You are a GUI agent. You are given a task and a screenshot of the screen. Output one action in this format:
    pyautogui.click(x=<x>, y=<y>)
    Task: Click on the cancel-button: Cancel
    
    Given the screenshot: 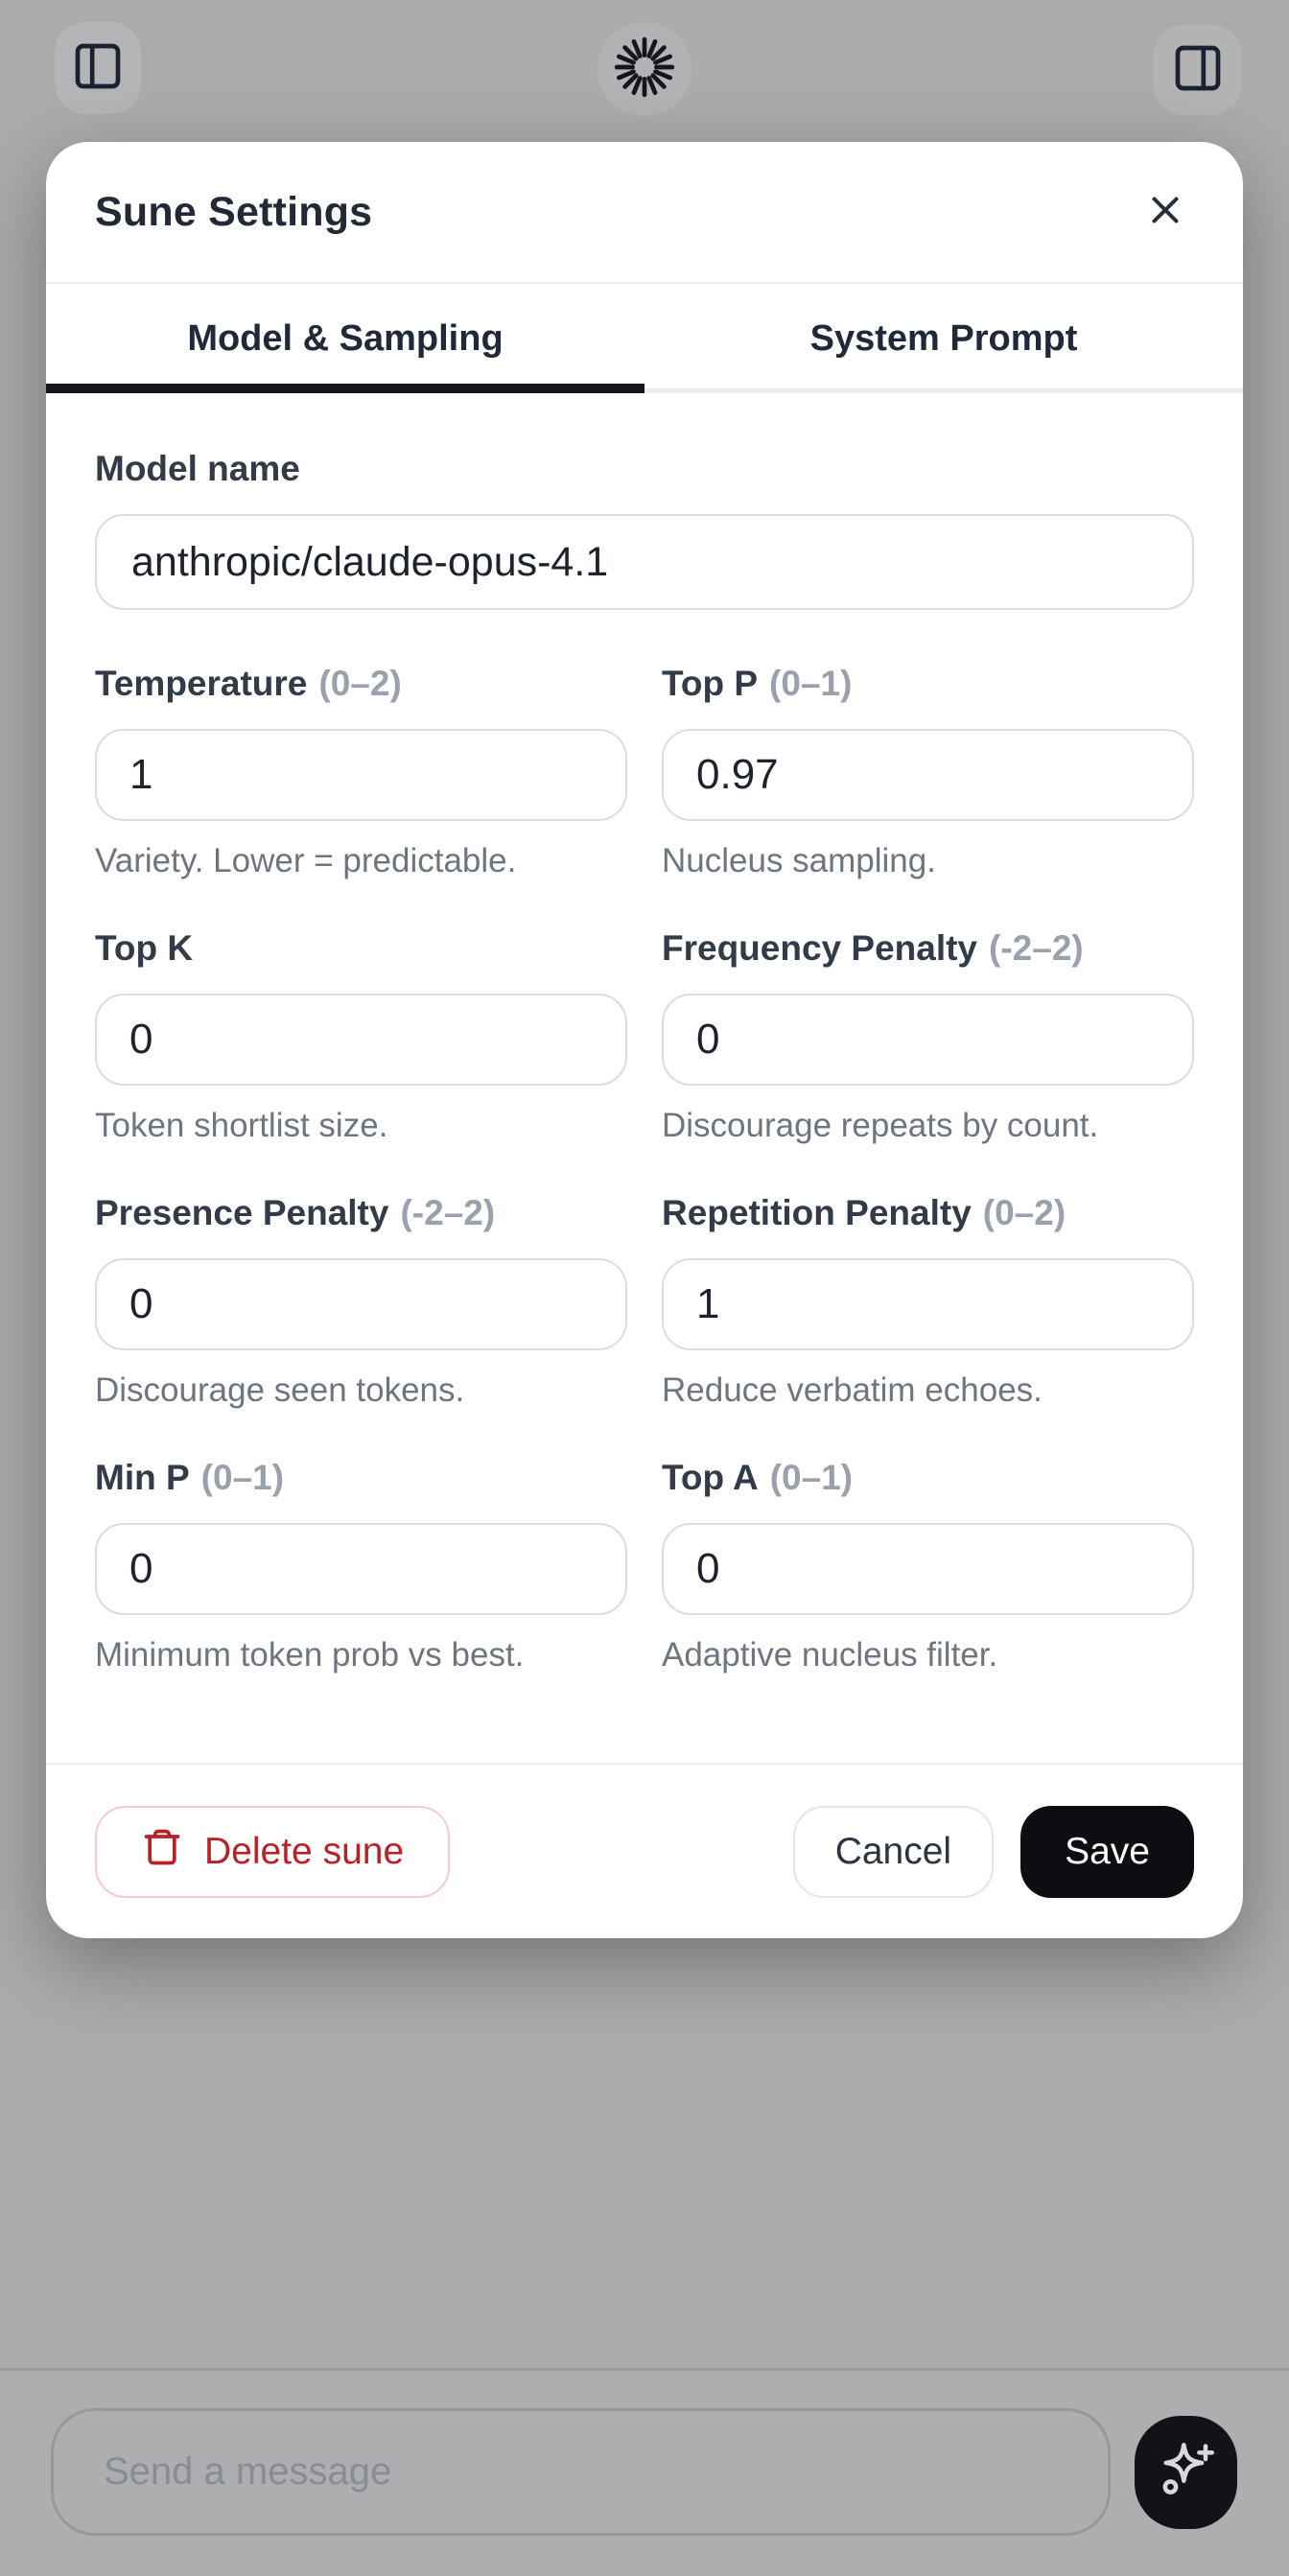 What is the action you would take?
    pyautogui.click(x=893, y=1851)
    